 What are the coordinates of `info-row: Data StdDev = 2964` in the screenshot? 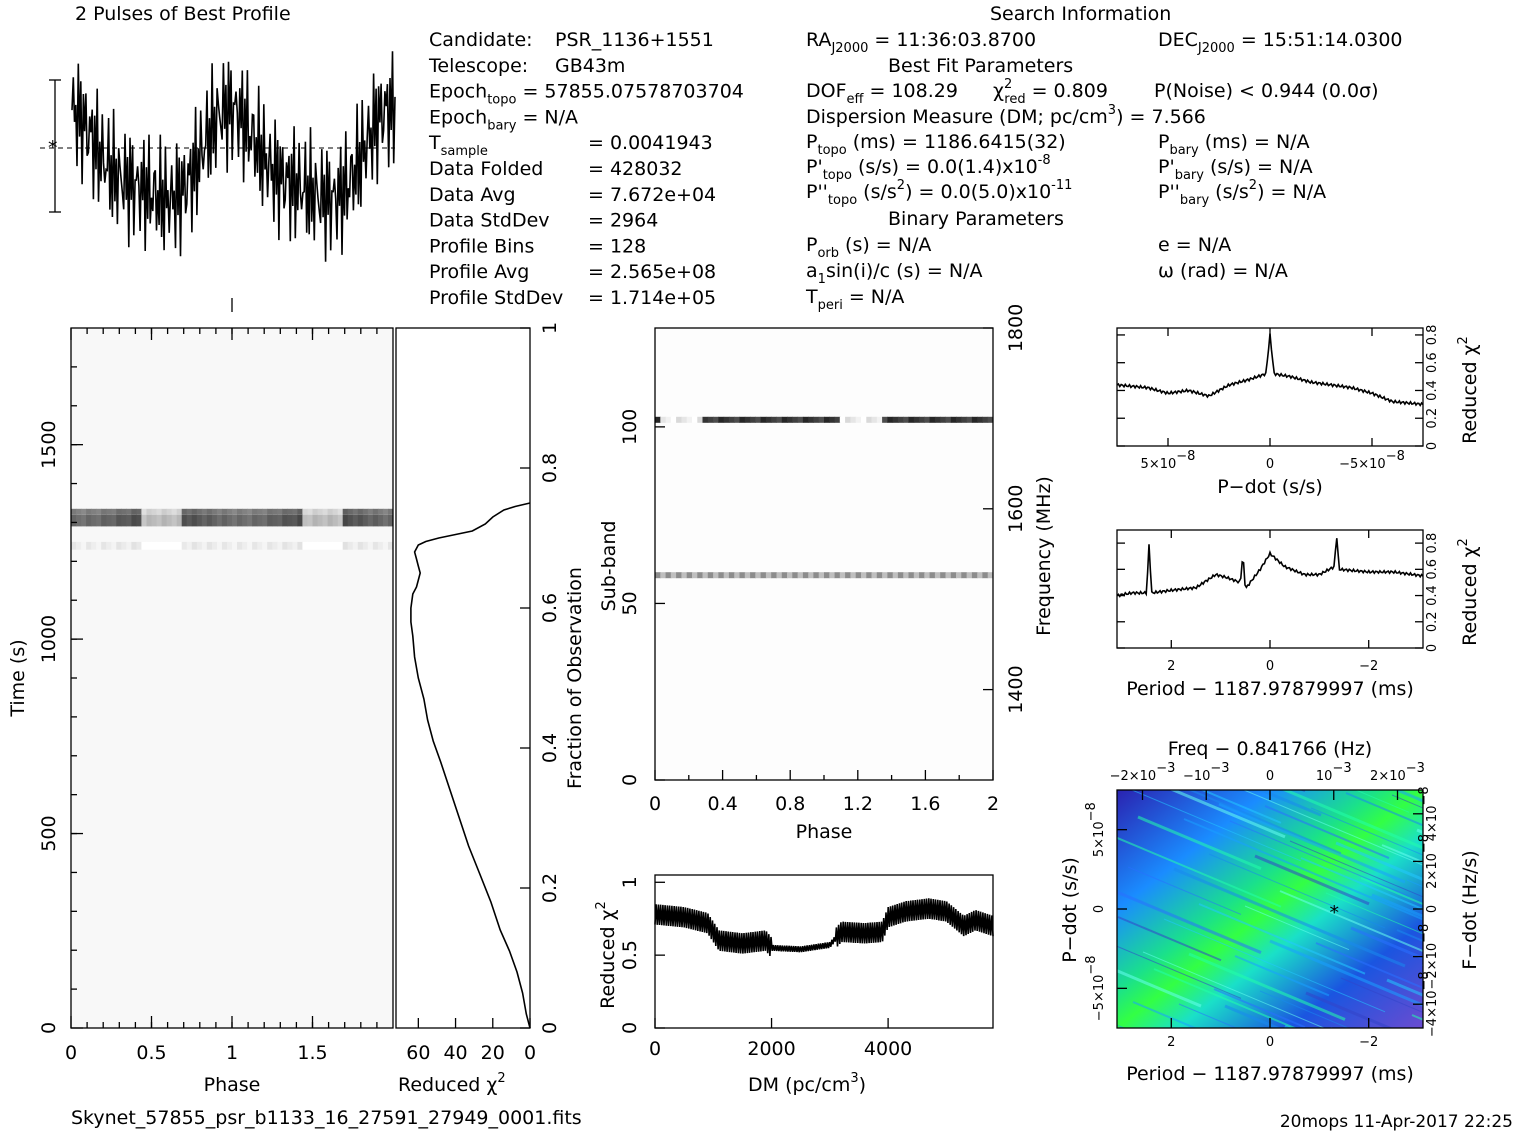 It's located at (543, 221).